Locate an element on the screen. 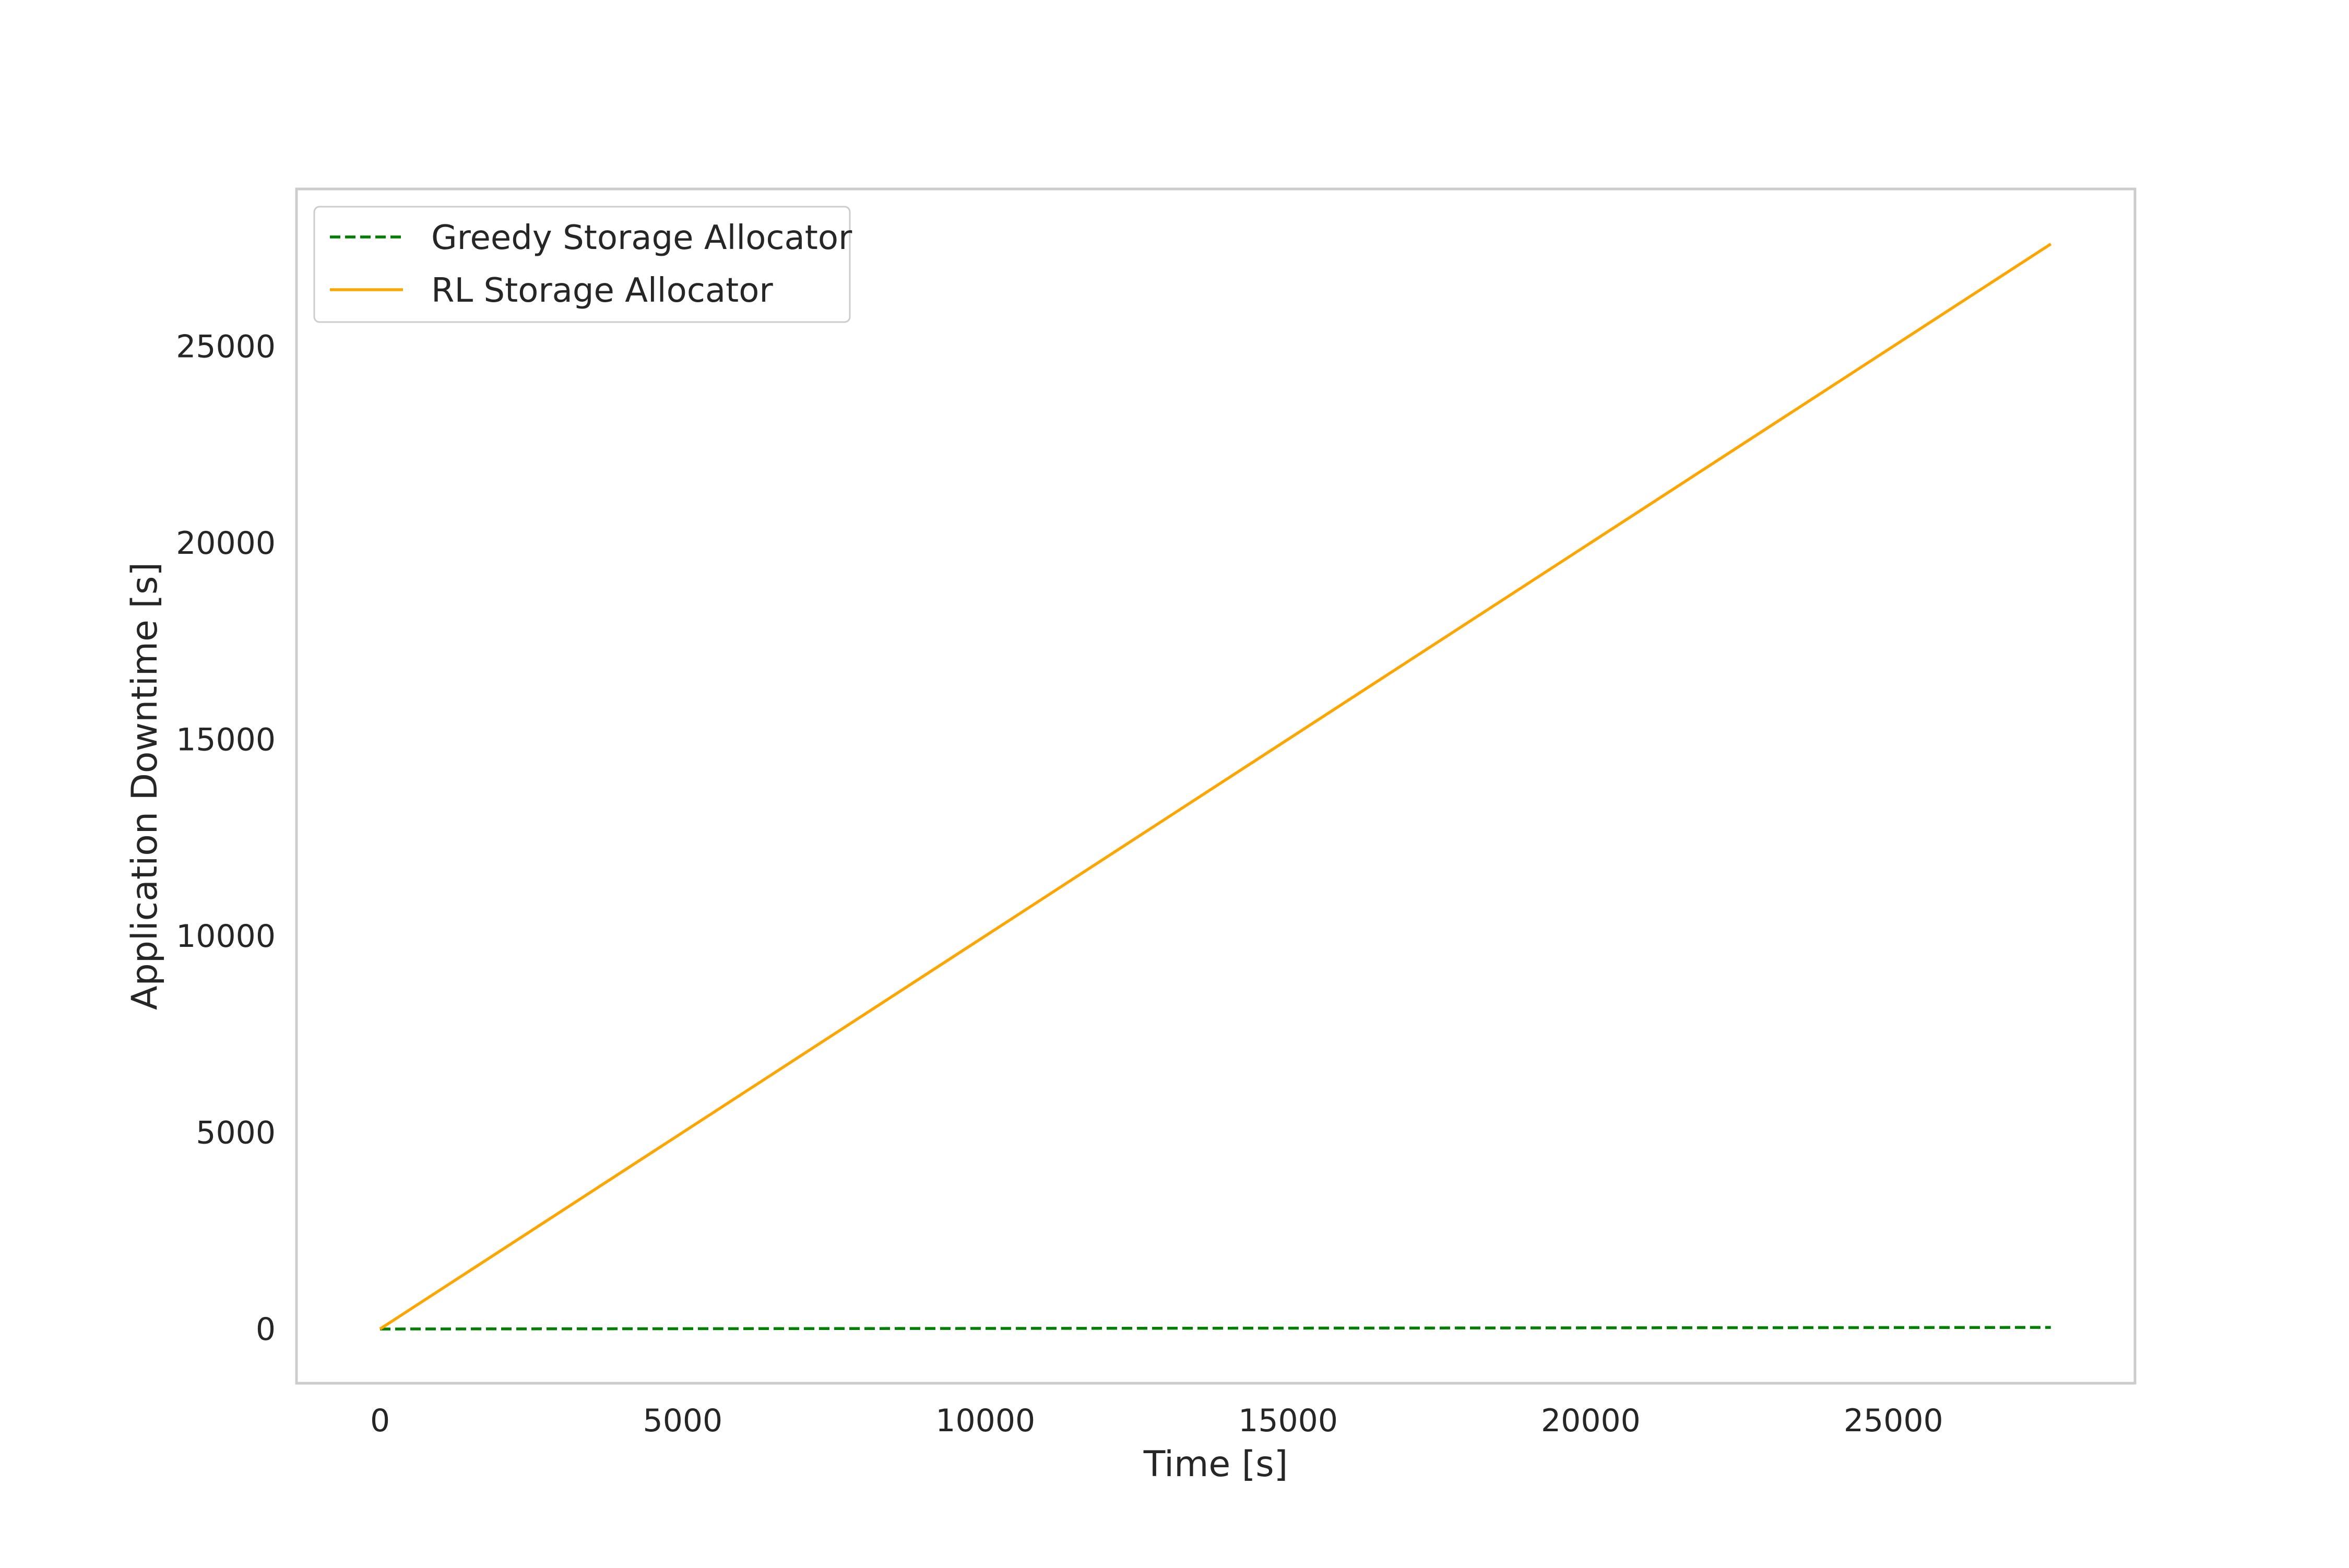 This screenshot has width=2349, height=1568. y-axis-label: Application Downtime [s] is located at coordinates (144, 786).